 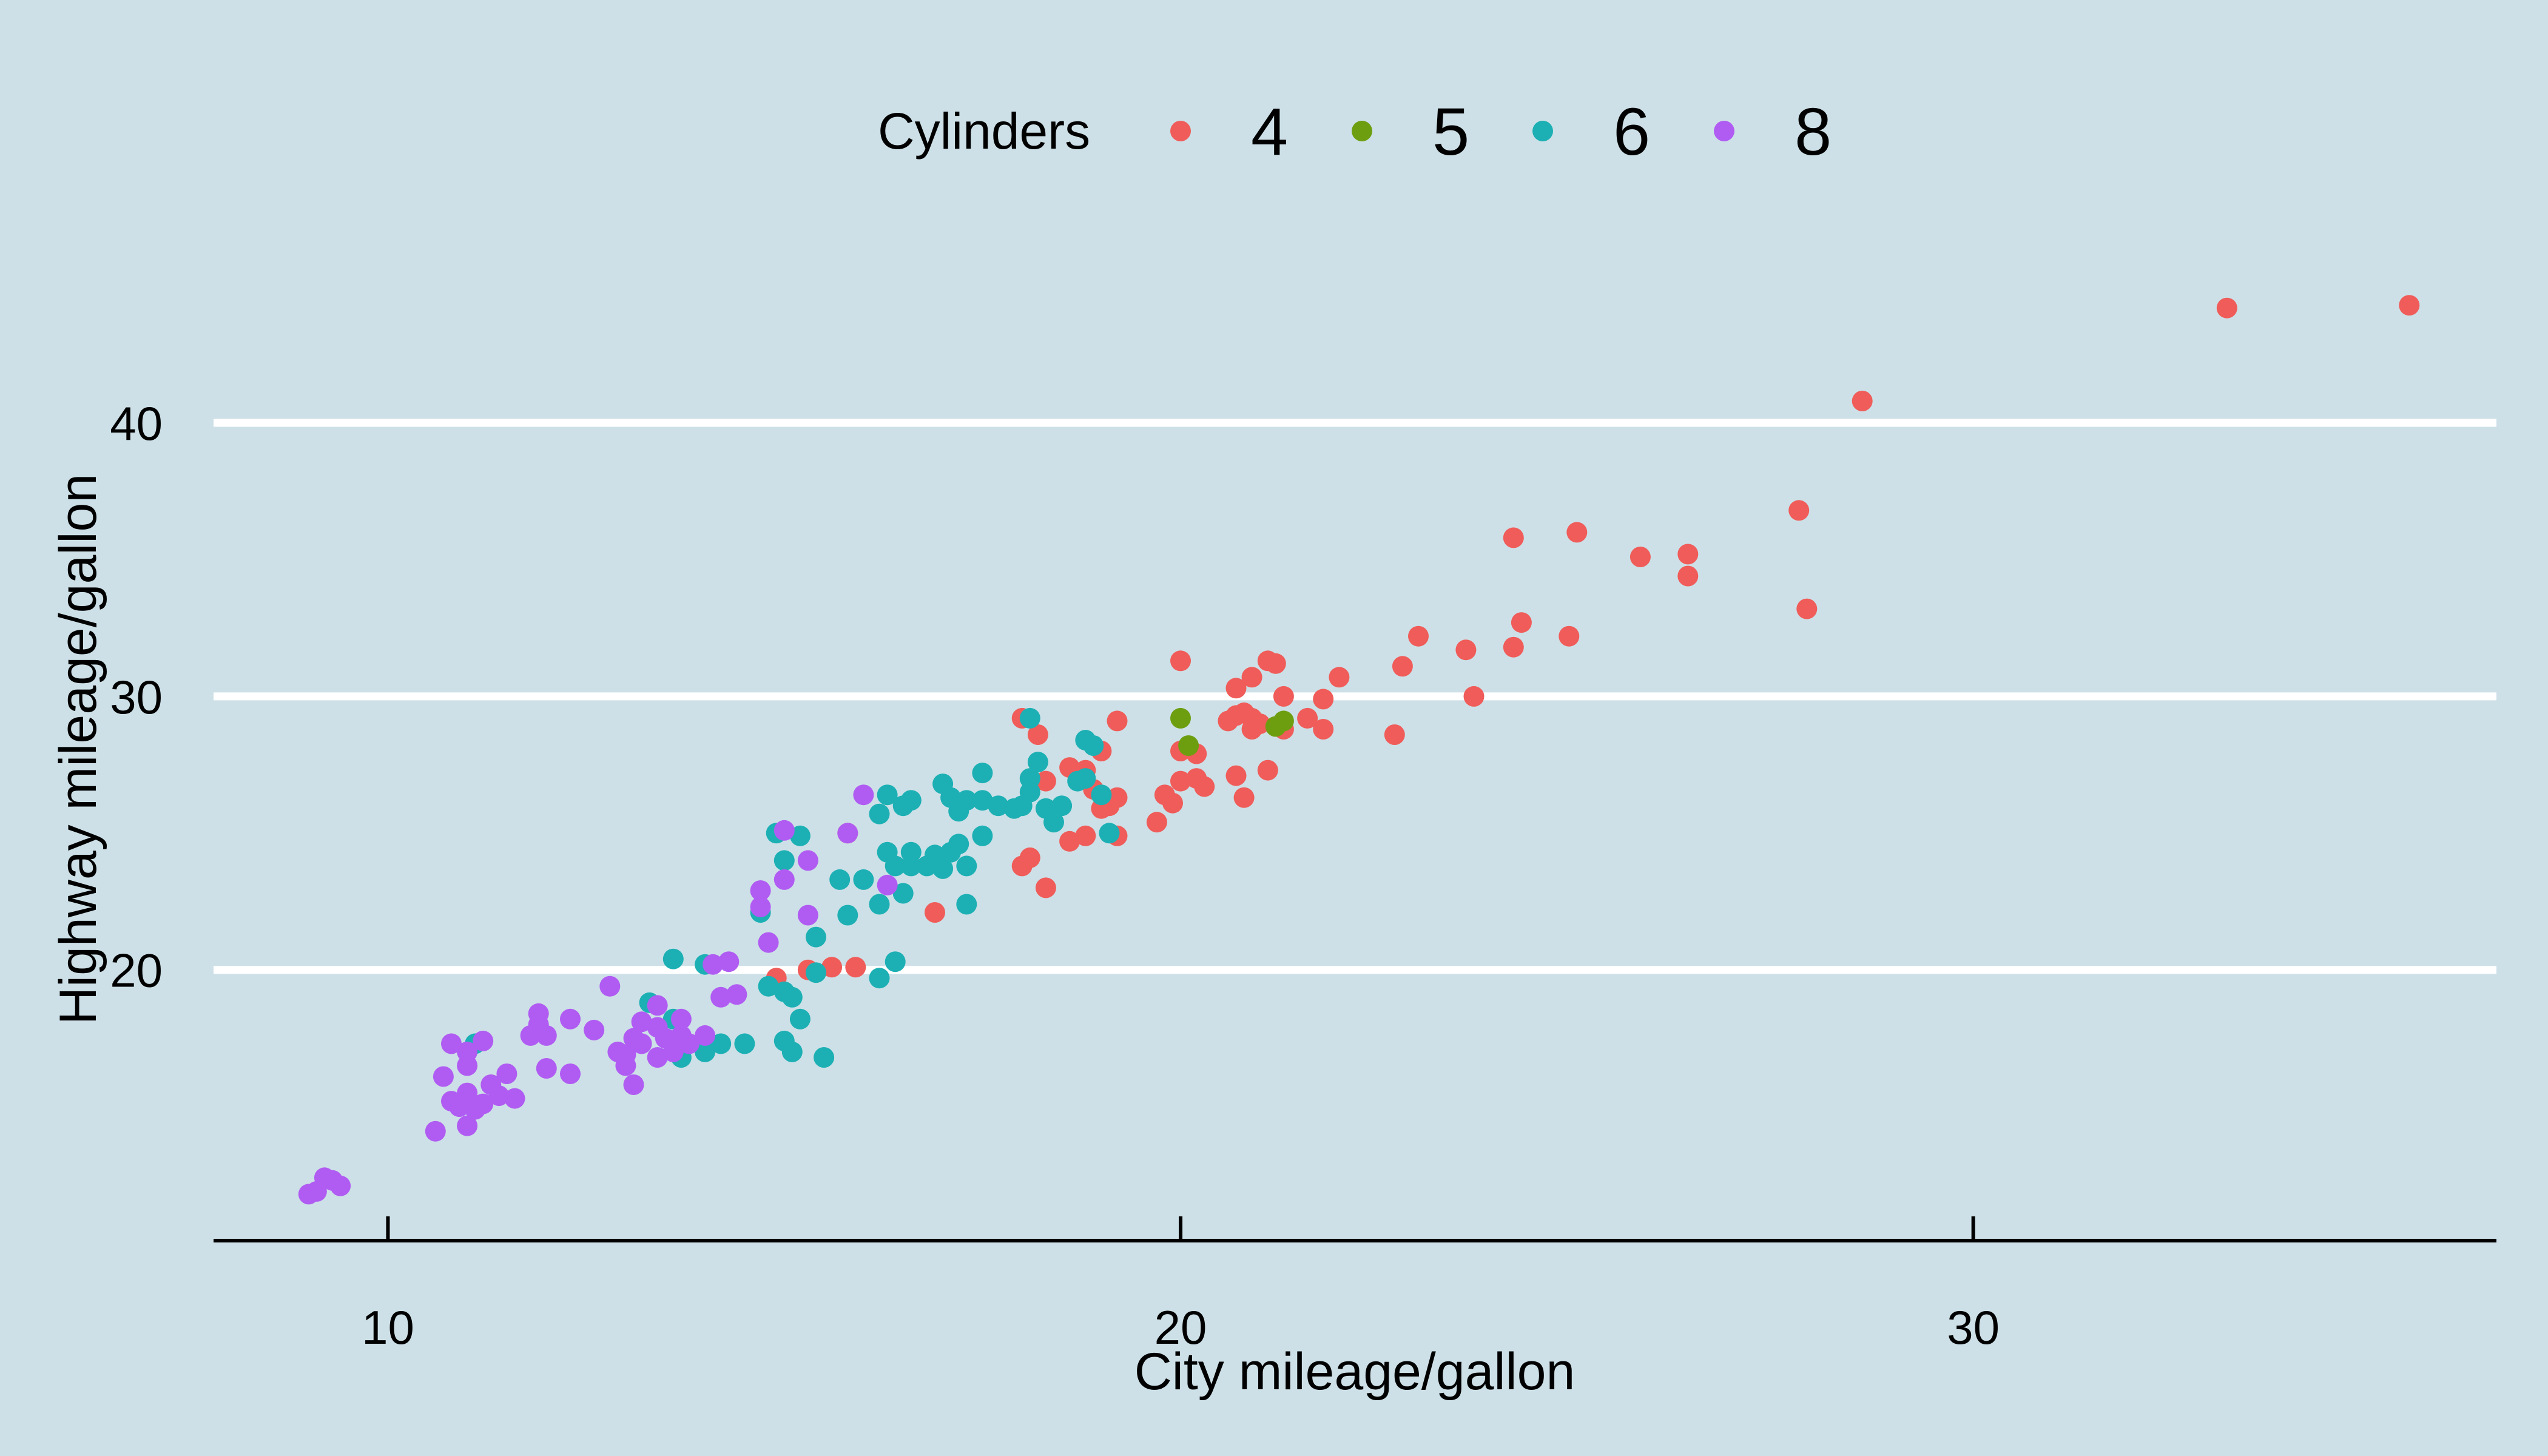 I want to click on x-axis-title: City mileage/gallon, so click(x=1355, y=1372).